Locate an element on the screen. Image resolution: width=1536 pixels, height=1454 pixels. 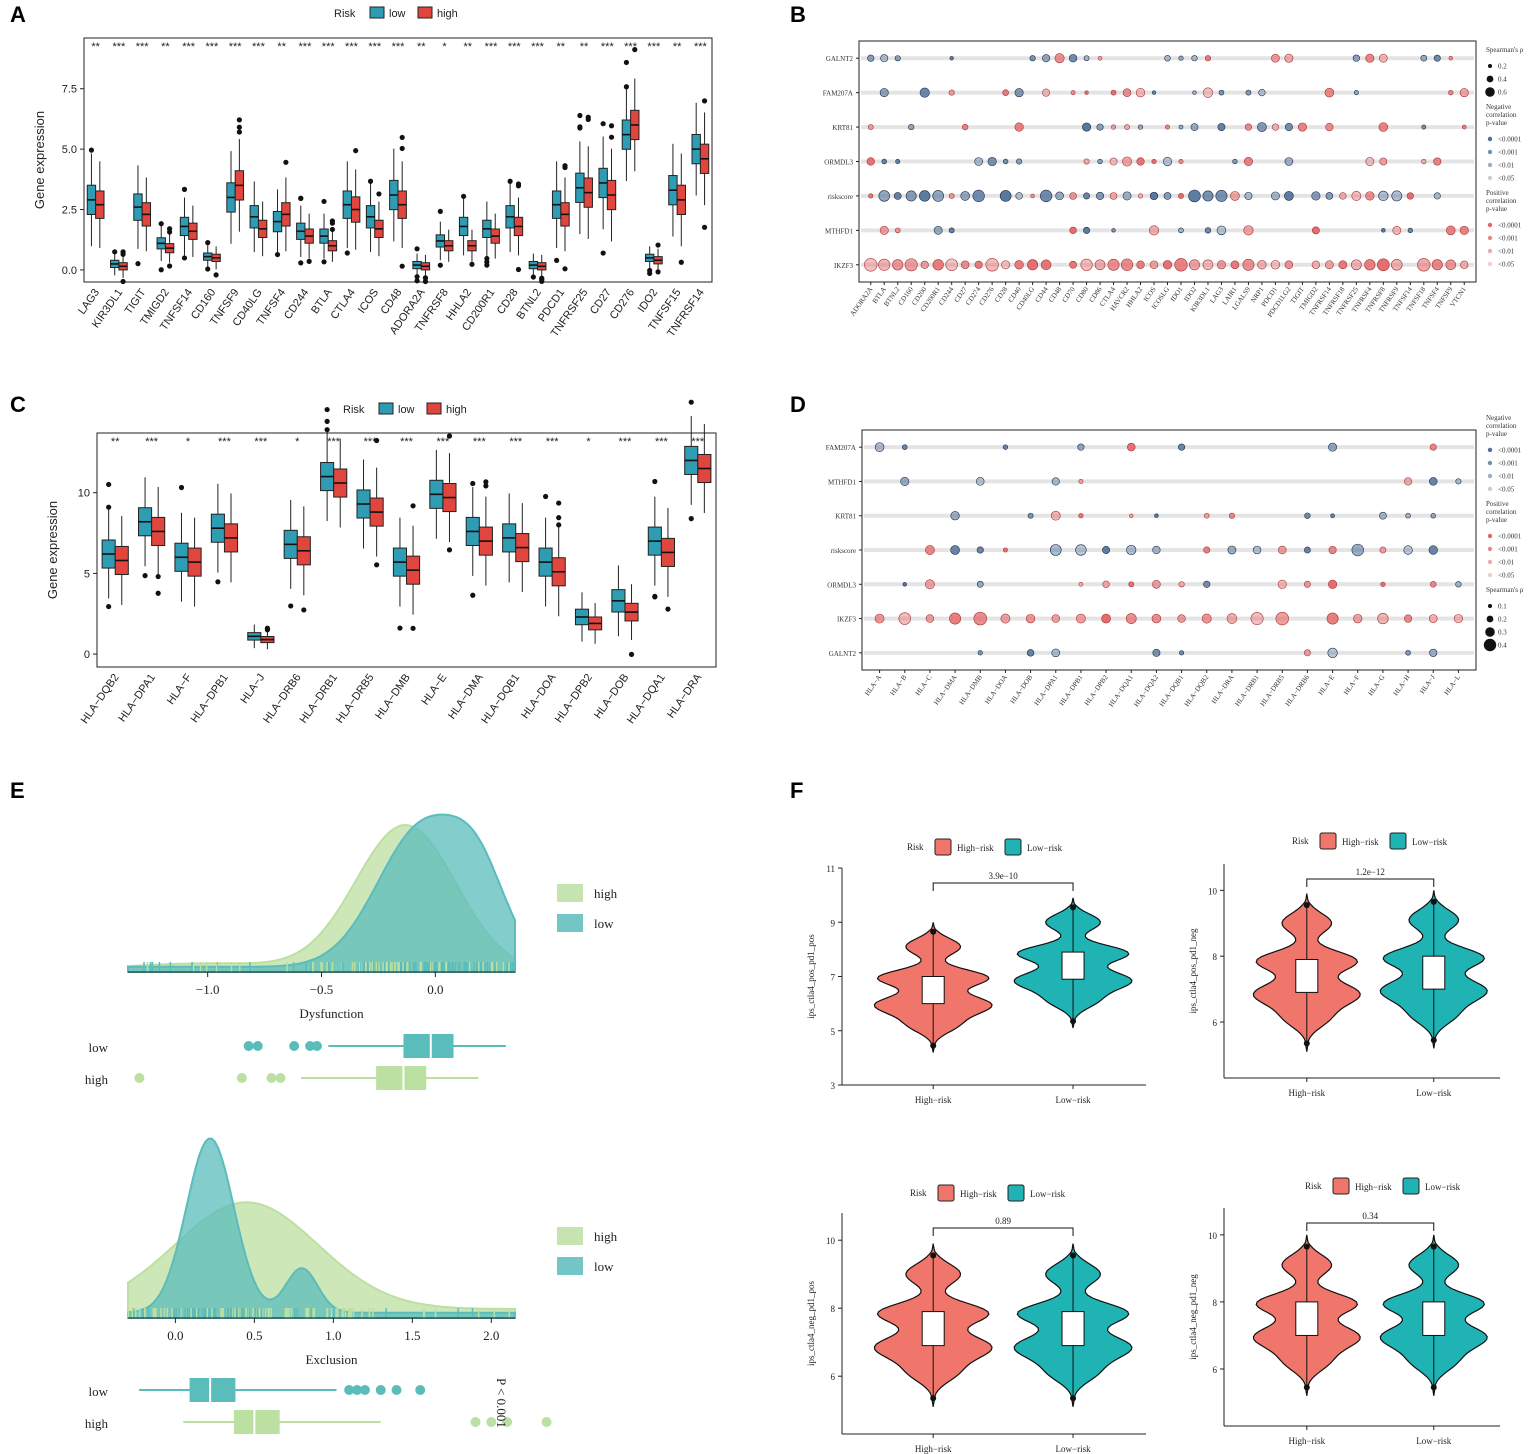
x-tick-label: −1.0 is located at coordinates (208, 989).